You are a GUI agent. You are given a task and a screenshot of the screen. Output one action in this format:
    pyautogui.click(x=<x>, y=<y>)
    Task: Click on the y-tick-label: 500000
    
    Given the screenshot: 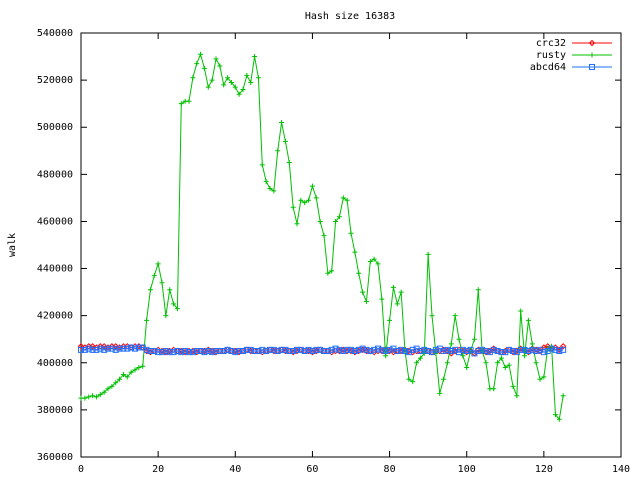 What is the action you would take?
    pyautogui.click(x=55, y=127)
    